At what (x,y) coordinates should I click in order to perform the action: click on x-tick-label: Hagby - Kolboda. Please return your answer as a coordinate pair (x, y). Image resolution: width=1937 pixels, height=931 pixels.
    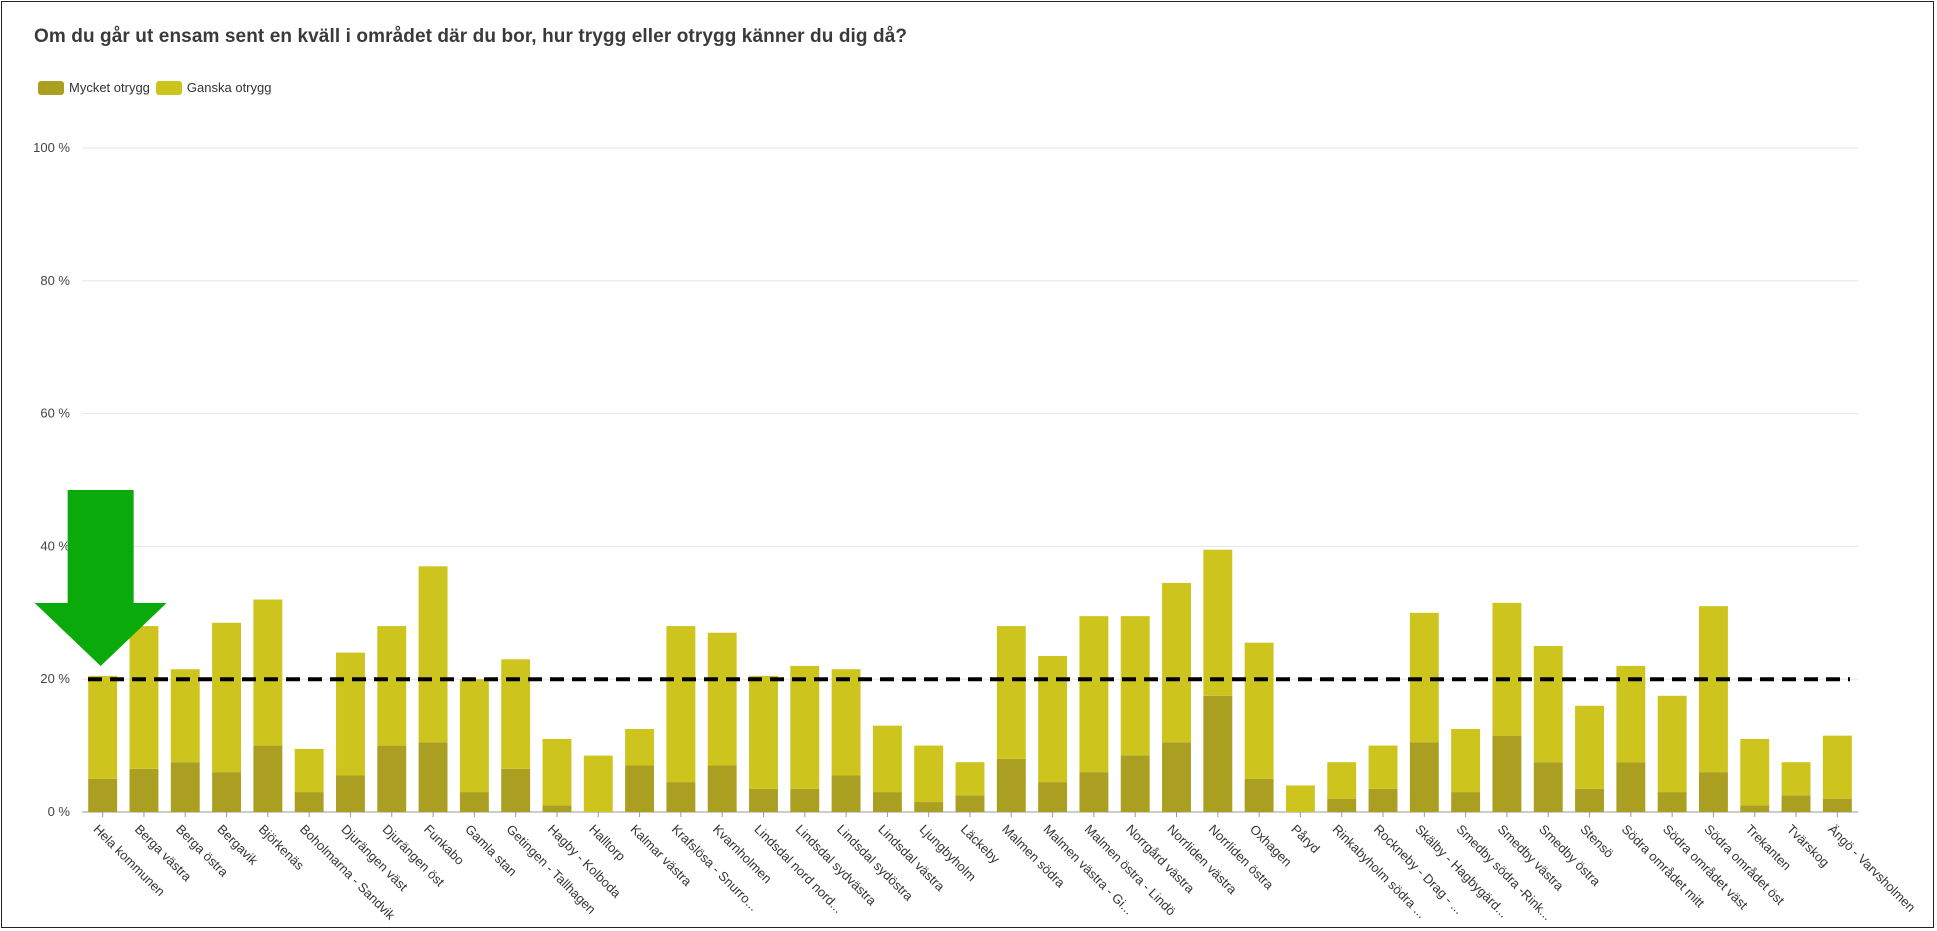
    Looking at the image, I should click on (585, 862).